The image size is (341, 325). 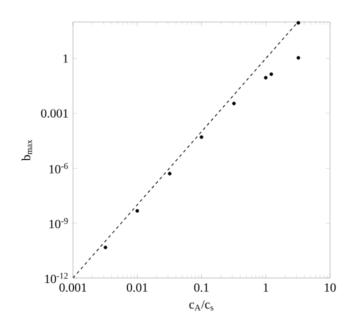 What do you see at coordinates (59, 168) in the screenshot?
I see `y-tick-label: 10$^{-6}$` at bounding box center [59, 168].